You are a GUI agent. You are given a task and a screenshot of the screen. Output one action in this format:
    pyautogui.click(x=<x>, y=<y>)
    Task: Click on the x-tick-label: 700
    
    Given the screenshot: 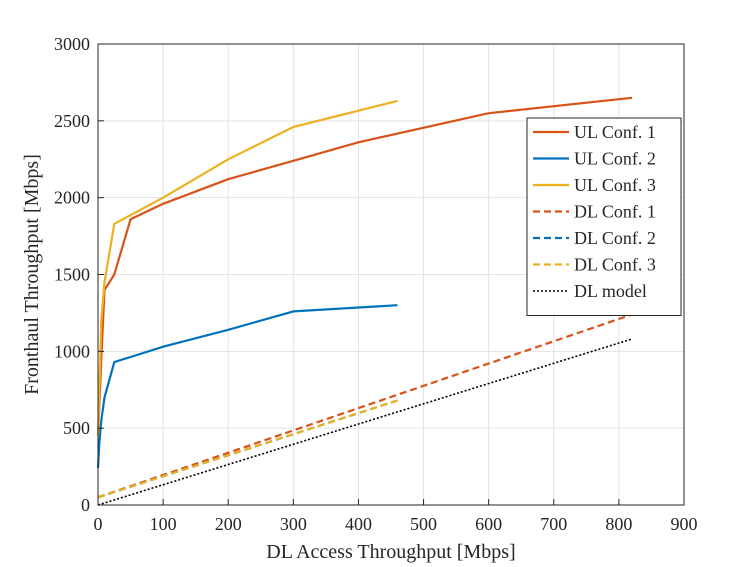 What is the action you would take?
    pyautogui.click(x=553, y=524)
    